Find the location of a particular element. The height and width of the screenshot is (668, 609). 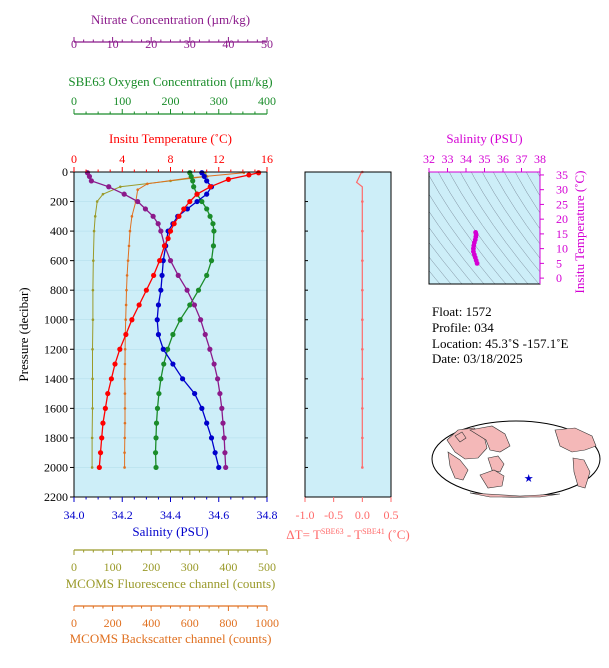

fluorescence-tick-label: 400 is located at coordinates (228, 567).